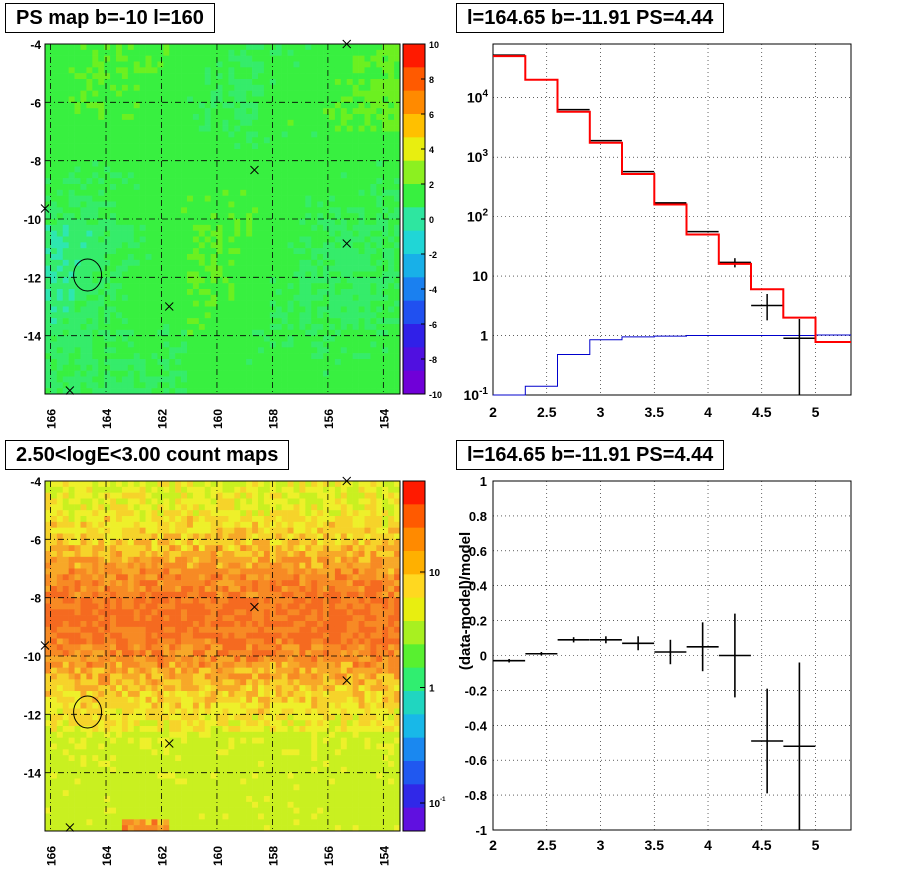  Describe the element at coordinates (483, 481) in the screenshot. I see `residual-ytick: 1` at that location.